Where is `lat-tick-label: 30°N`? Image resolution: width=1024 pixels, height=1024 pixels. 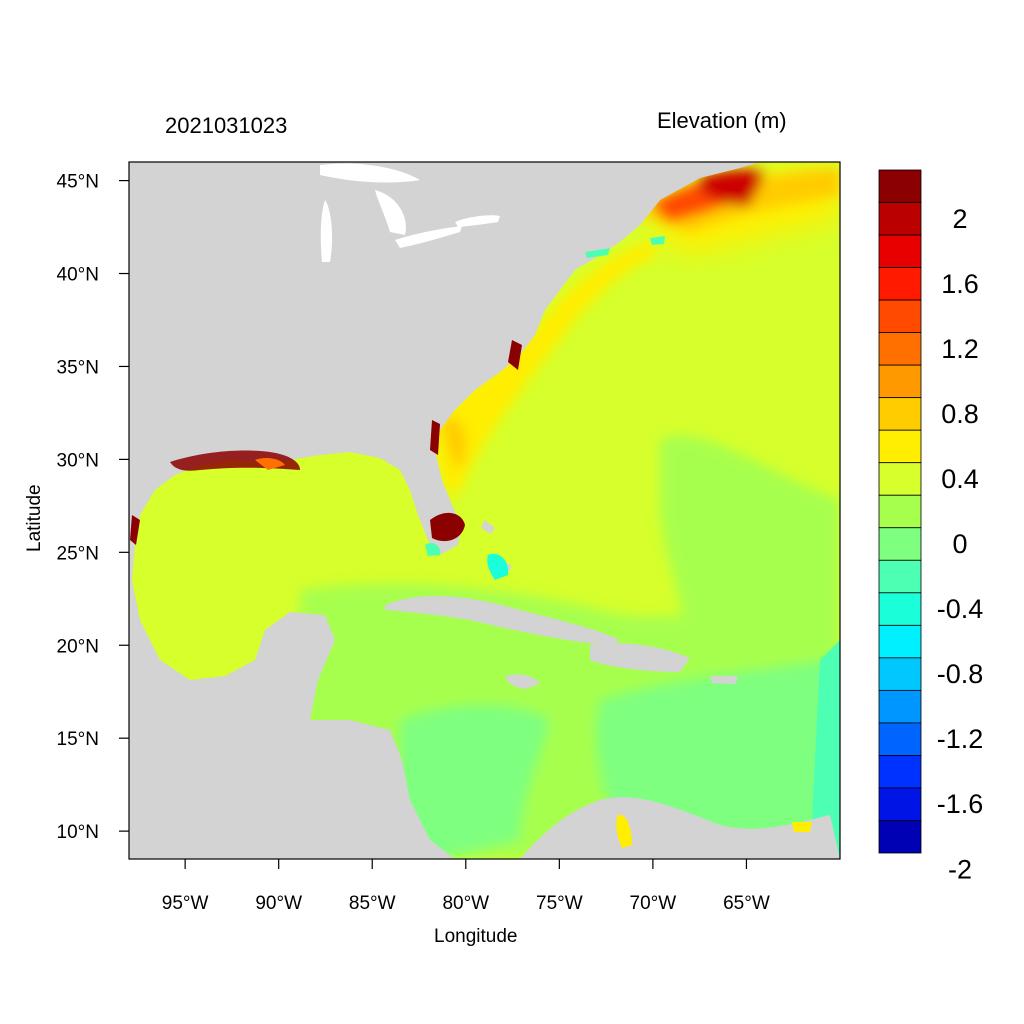
lat-tick-label: 30°N is located at coordinates (78, 460).